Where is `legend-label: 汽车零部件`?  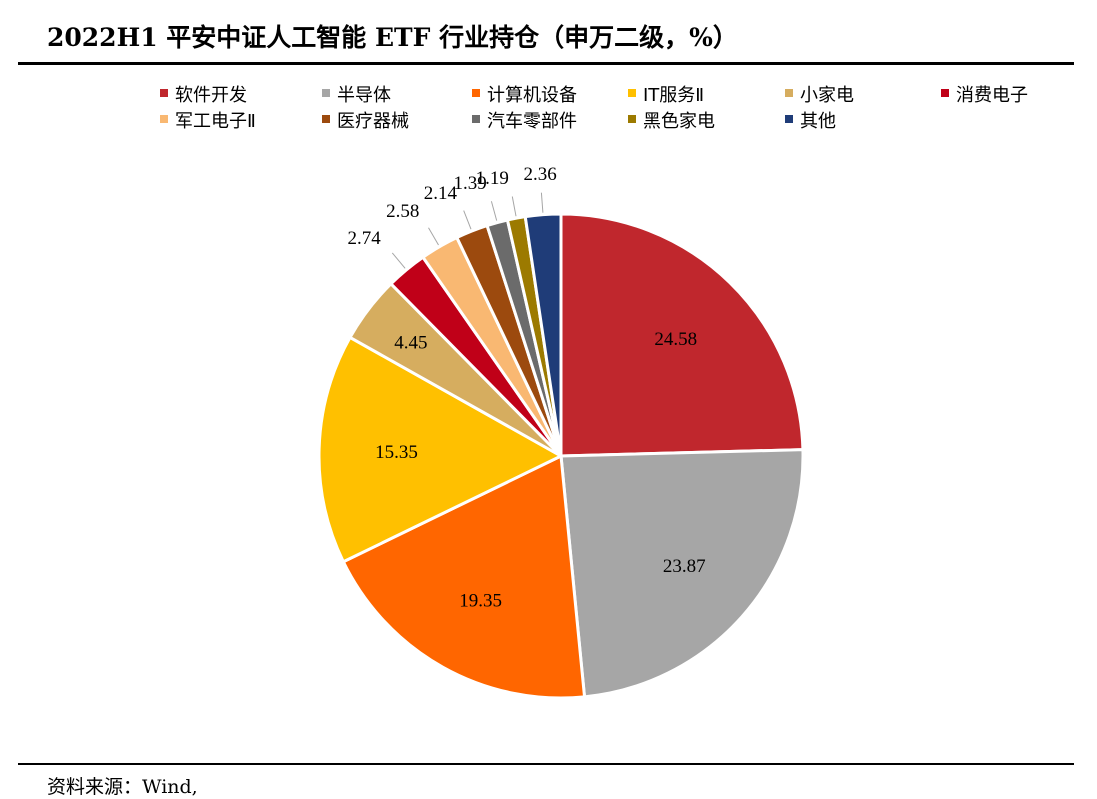
legend-label: 汽车零部件 is located at coordinates (532, 121).